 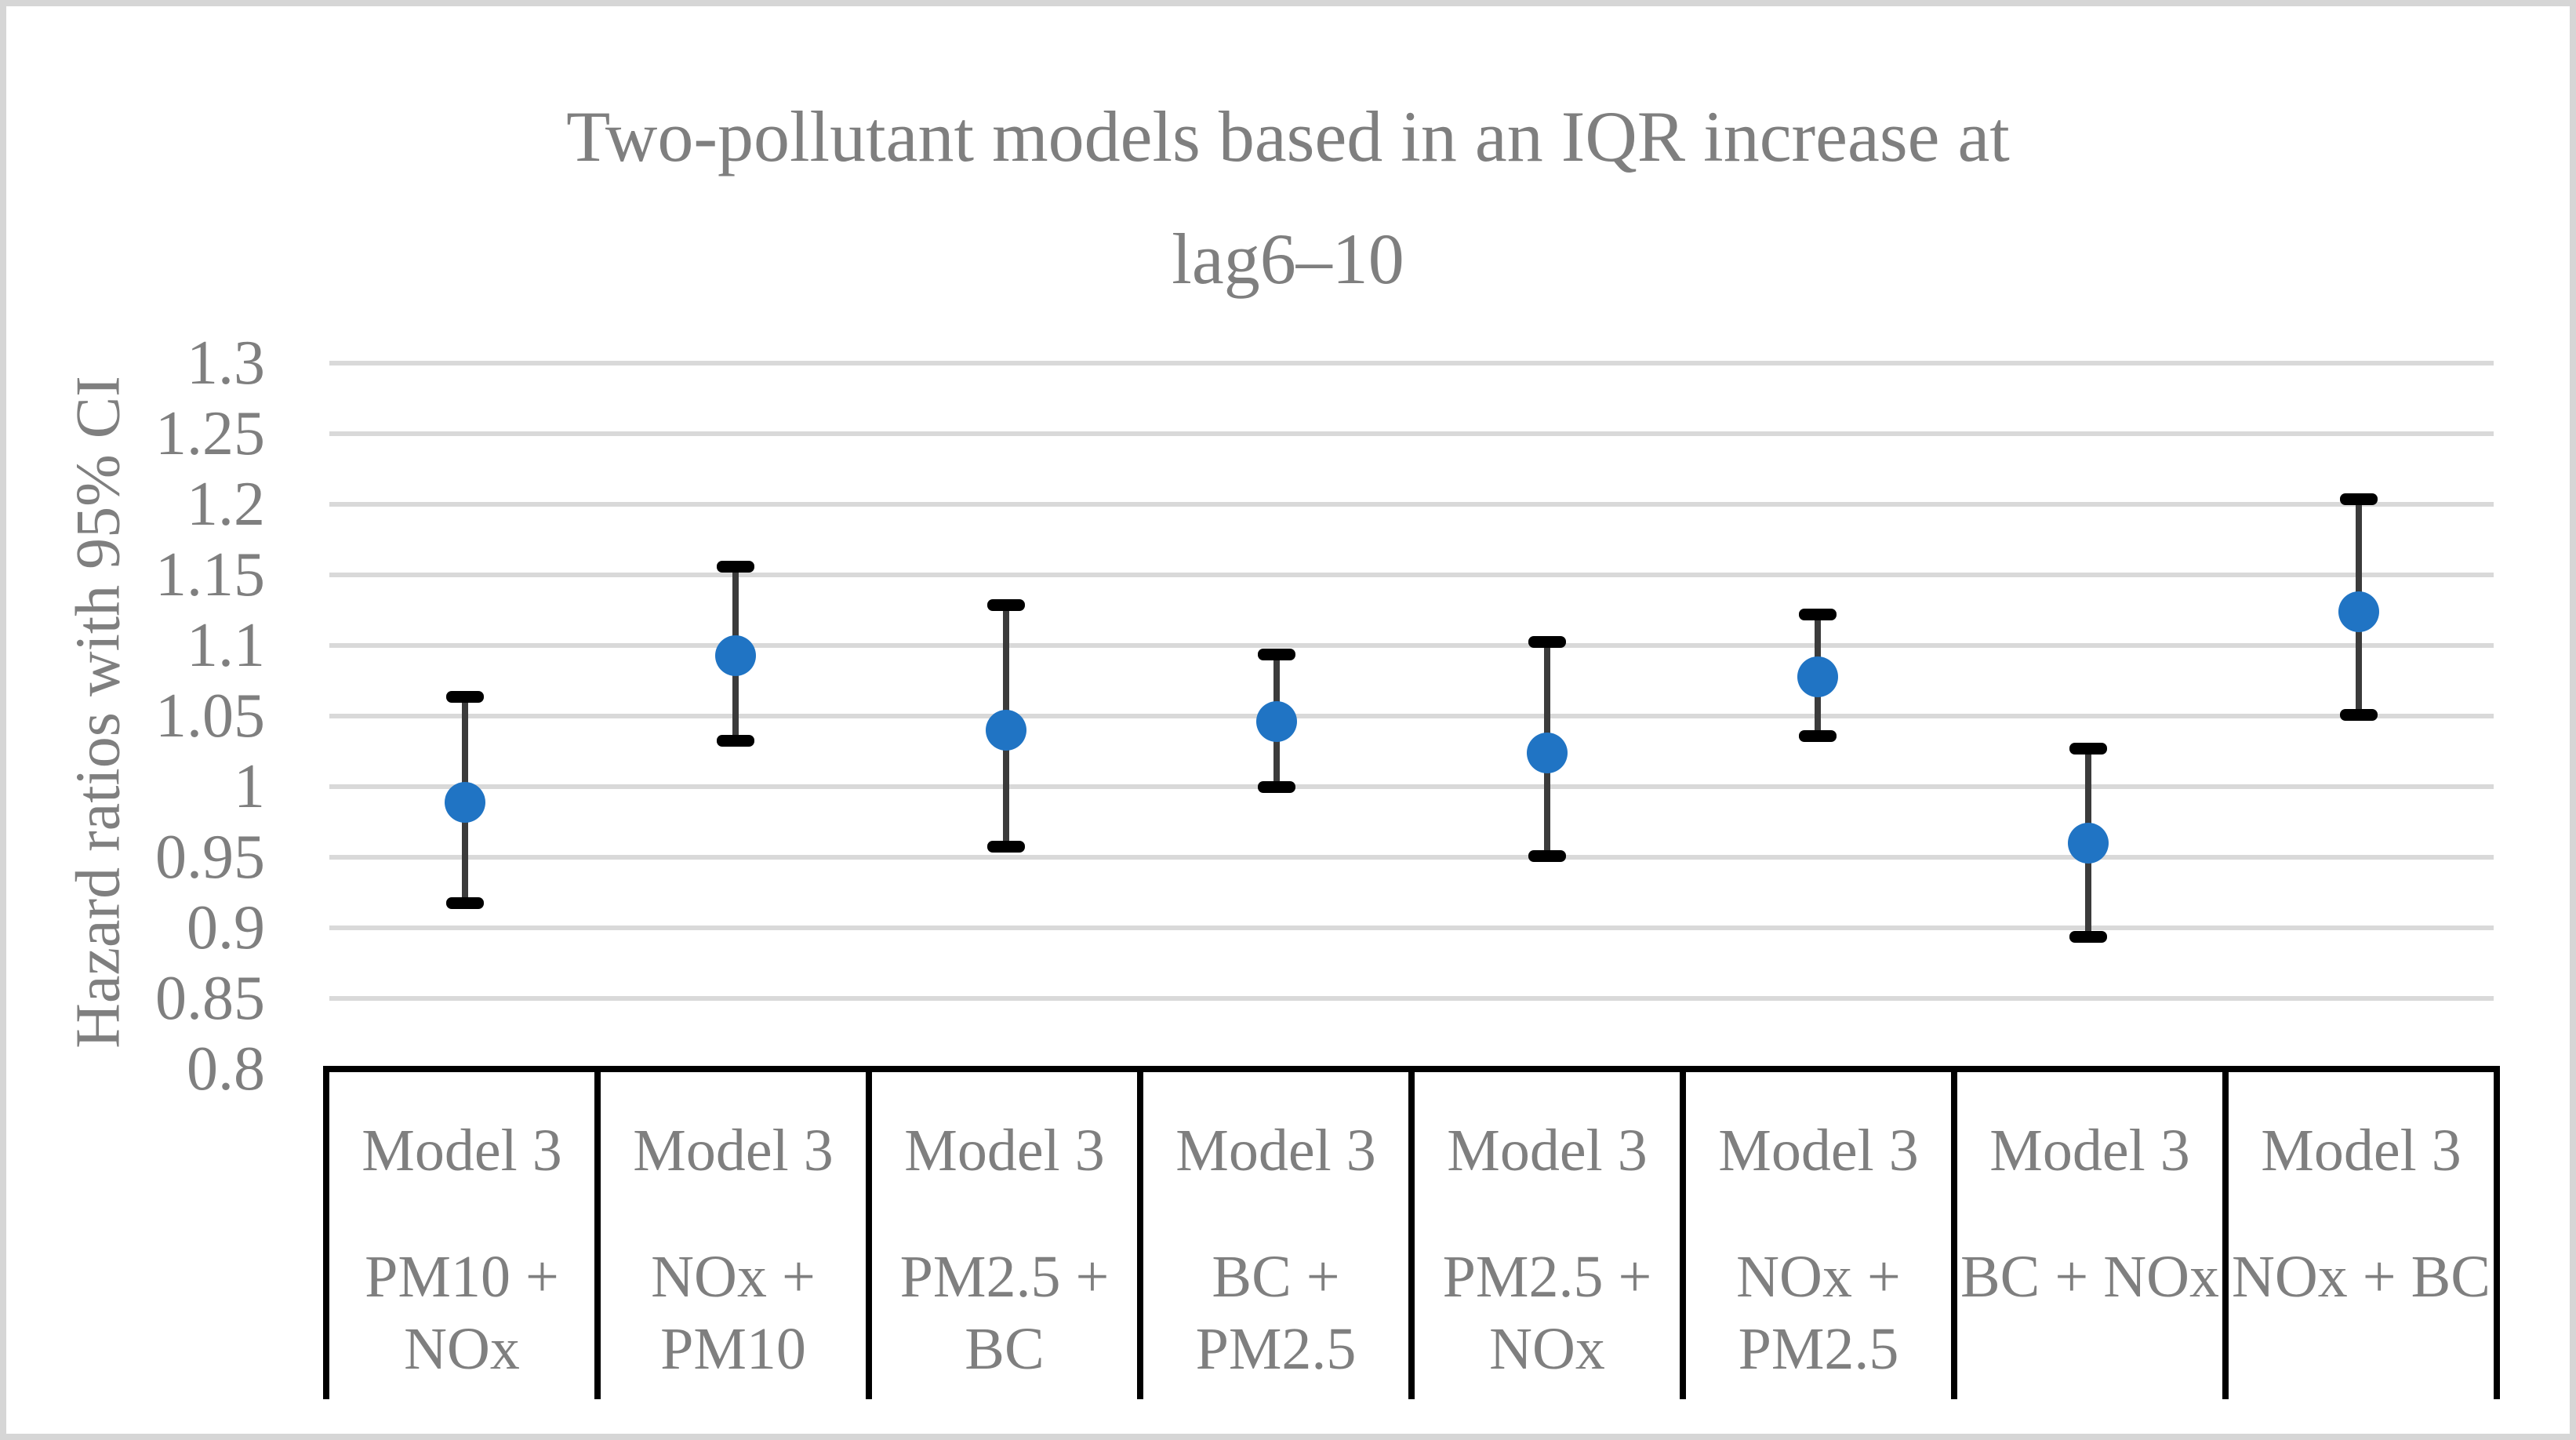 What do you see at coordinates (1288, 259) in the screenshot?
I see `chart-title-line-2: lag6–10` at bounding box center [1288, 259].